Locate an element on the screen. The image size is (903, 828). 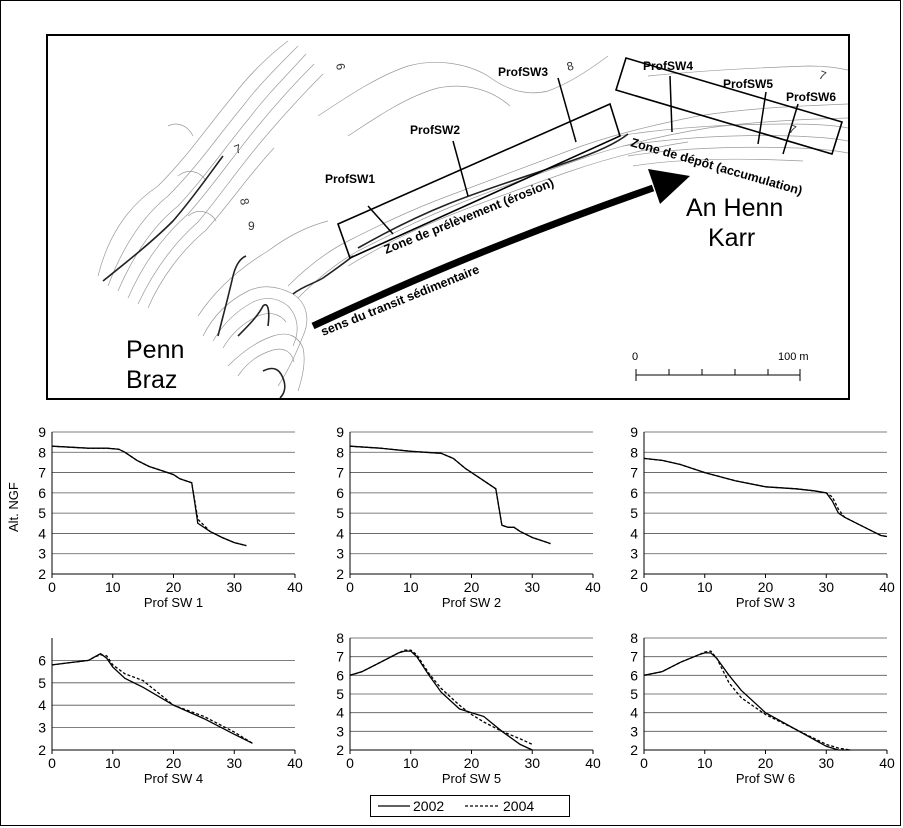
scale-end-label: 100 m is located at coordinates (793, 357).